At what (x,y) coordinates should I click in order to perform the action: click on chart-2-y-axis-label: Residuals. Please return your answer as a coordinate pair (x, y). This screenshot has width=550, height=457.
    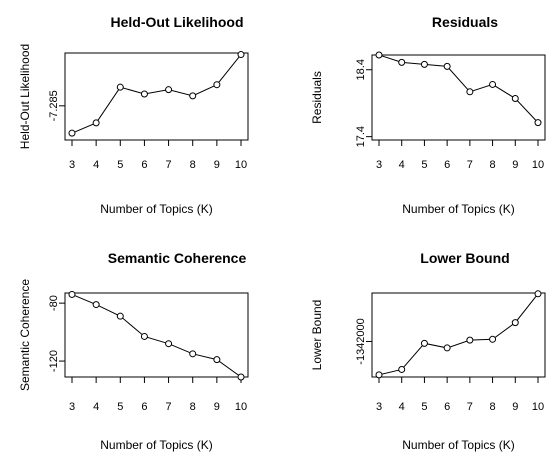
    Looking at the image, I should click on (317, 97).